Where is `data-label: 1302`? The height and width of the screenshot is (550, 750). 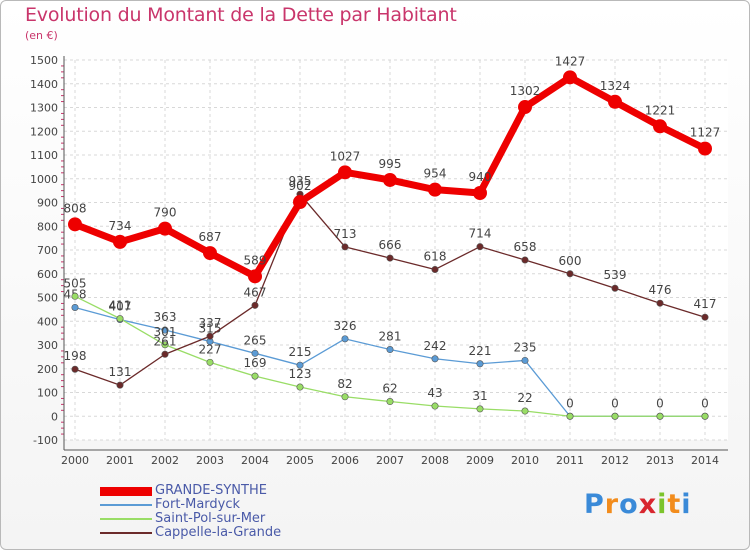 data-label: 1302 is located at coordinates (525, 91).